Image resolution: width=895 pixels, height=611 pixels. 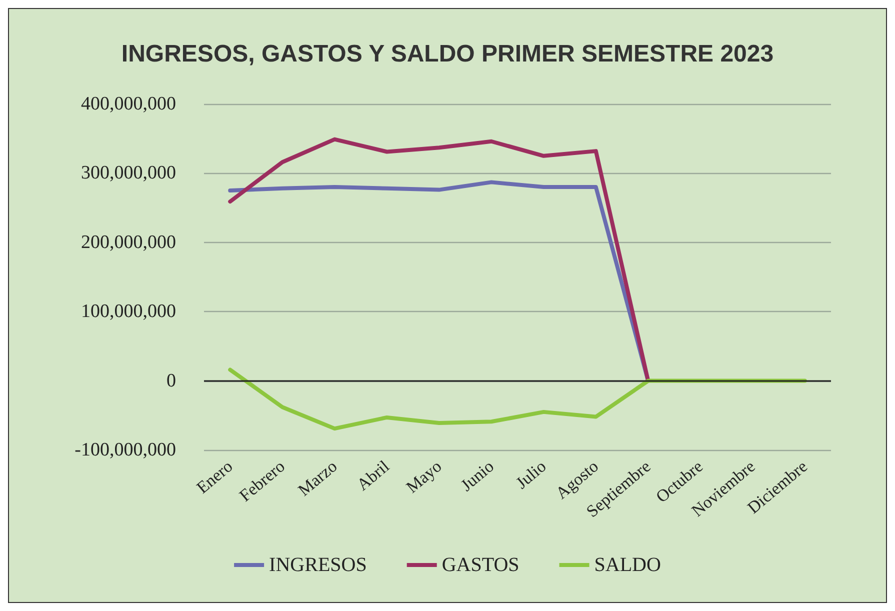 What do you see at coordinates (318, 565) in the screenshot?
I see `legend-label: INGRESOS` at bounding box center [318, 565].